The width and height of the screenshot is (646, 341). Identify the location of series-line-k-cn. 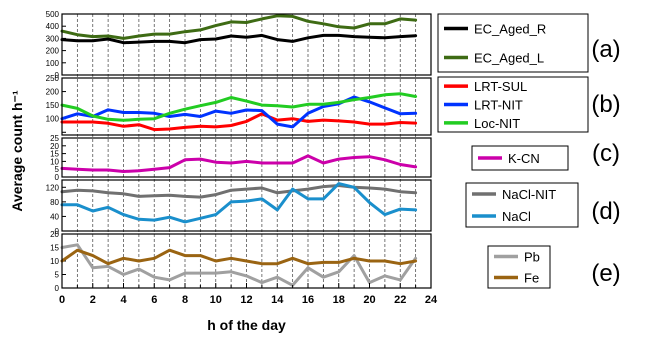
(239, 163).